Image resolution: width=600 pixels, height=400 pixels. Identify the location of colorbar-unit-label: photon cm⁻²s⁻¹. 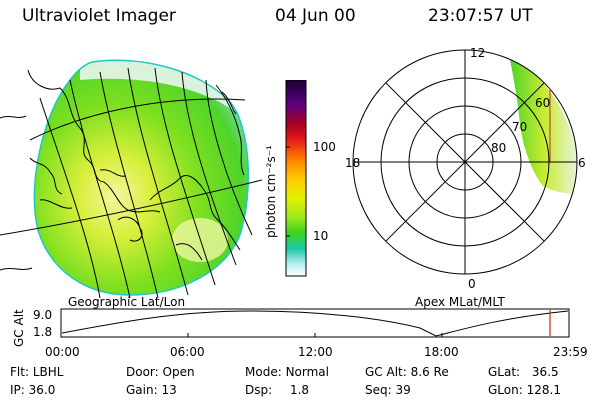
(271, 191).